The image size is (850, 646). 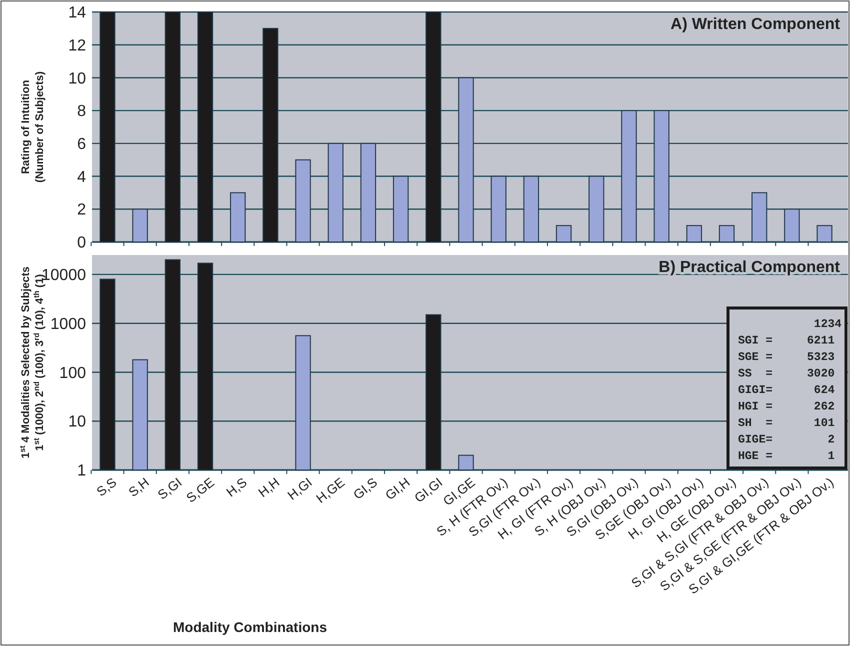 I want to click on chart-title: B) Practical Component, so click(x=749, y=267).